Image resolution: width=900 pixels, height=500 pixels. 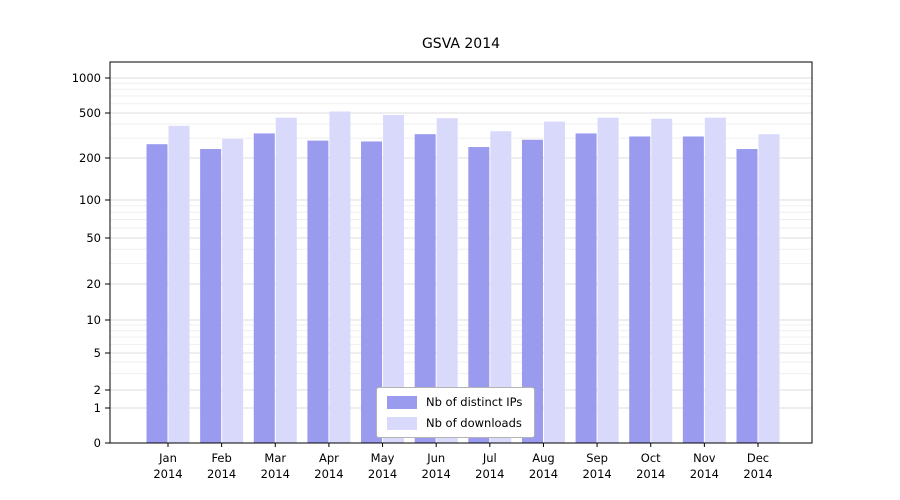 What do you see at coordinates (86, 78) in the screenshot?
I see `y-tick-label: 1000` at bounding box center [86, 78].